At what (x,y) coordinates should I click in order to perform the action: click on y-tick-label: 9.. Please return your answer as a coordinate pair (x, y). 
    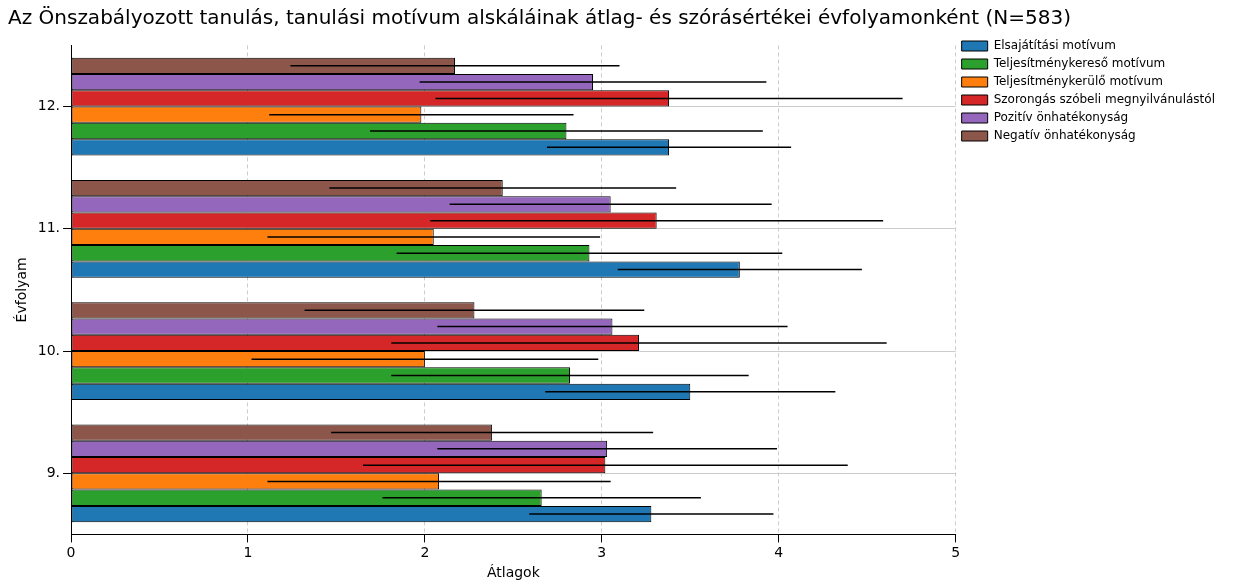
    Looking at the image, I should click on (53, 471).